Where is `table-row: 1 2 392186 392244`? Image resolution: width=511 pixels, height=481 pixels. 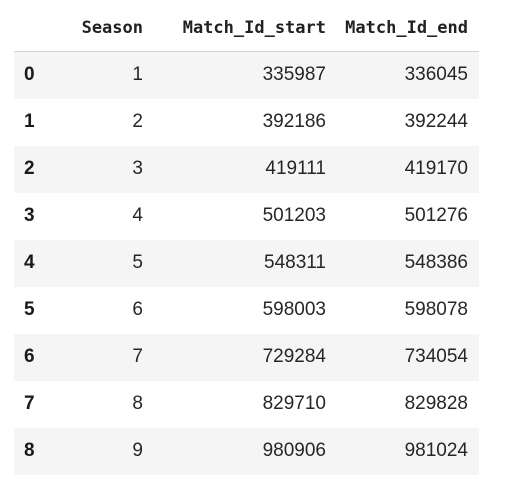
table-row: 1 2 392186 392244 is located at coordinates (246, 122).